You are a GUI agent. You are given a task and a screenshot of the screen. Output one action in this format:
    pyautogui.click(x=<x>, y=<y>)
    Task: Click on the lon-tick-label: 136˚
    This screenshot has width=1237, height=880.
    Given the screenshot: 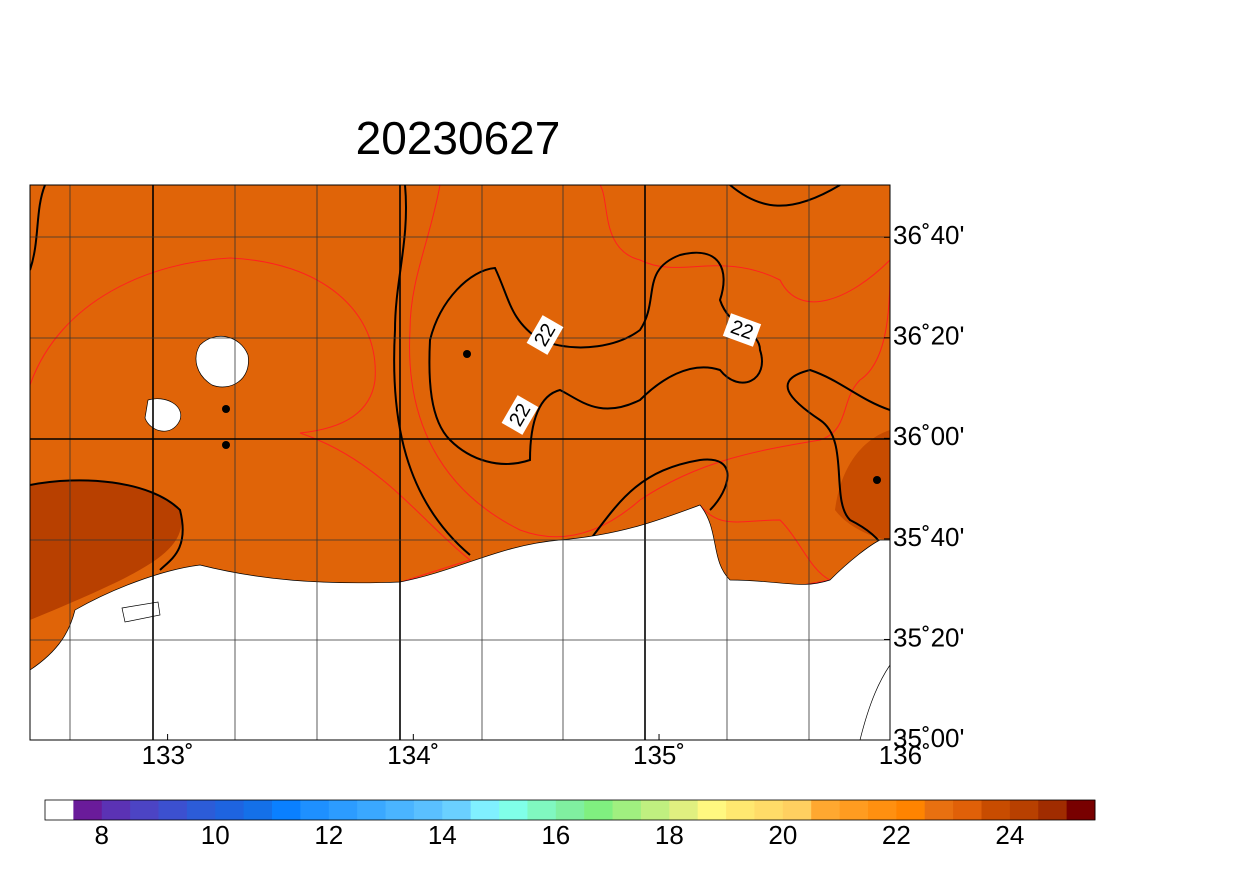 What is the action you would take?
    pyautogui.click(x=905, y=755)
    